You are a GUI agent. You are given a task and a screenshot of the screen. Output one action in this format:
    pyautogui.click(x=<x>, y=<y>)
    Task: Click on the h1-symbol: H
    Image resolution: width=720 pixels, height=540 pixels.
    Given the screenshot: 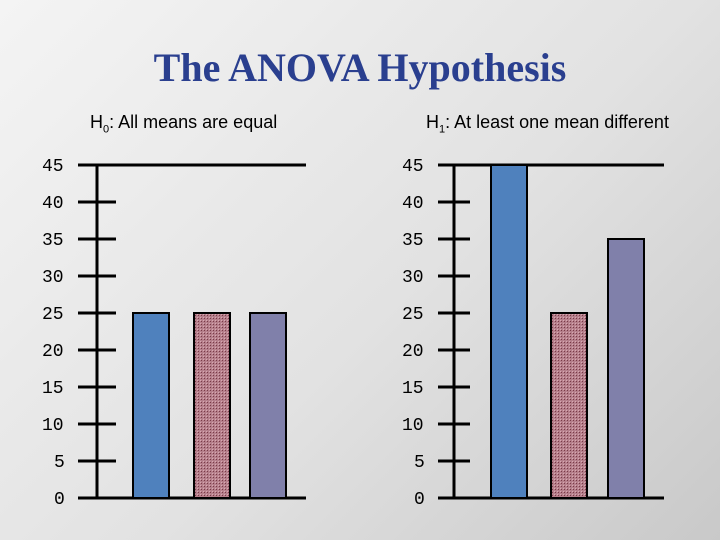 What is the action you would take?
    pyautogui.click(x=432, y=122)
    